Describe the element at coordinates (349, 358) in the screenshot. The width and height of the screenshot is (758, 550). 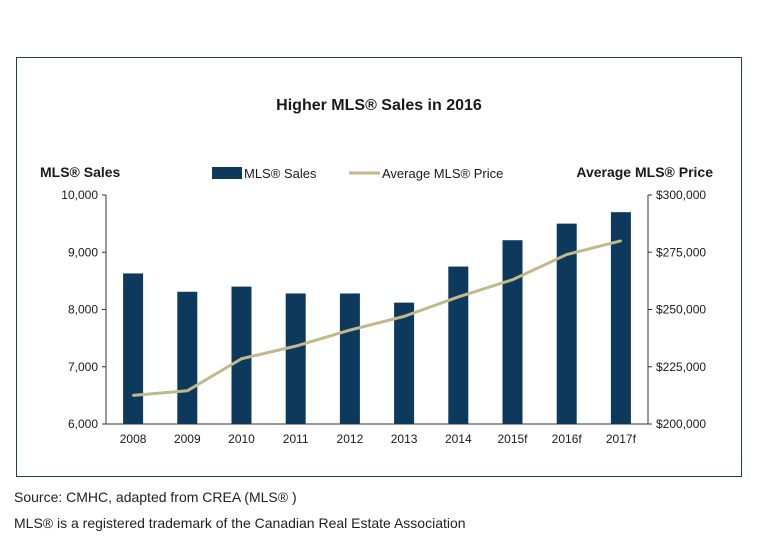
I see `bar-2012` at that location.